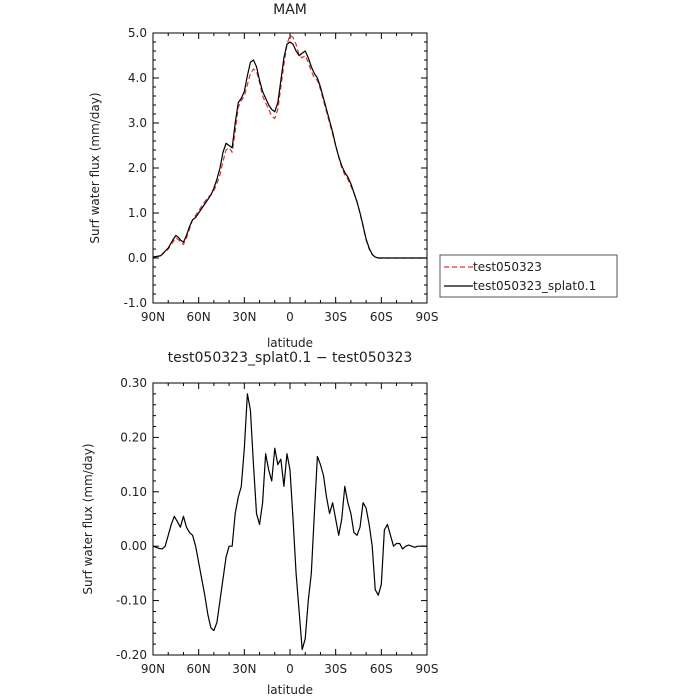 The width and height of the screenshot is (700, 700). I want to click on legend: test050323 test050323_splat0.1, so click(528, 276).